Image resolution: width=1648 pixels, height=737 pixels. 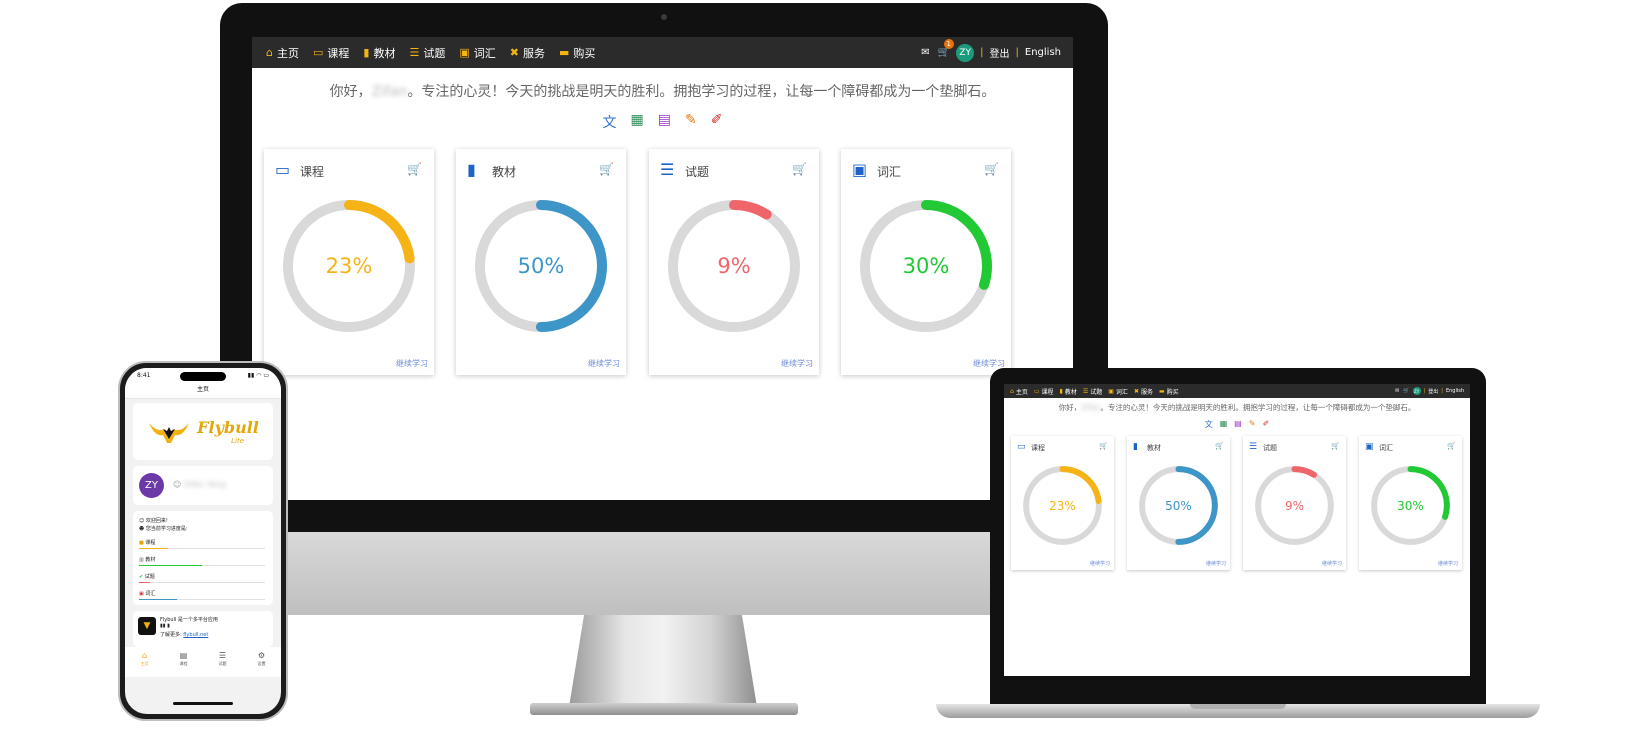 What do you see at coordinates (147, 593) in the screenshot?
I see `progress-row-vocab: ▣ 词汇` at bounding box center [147, 593].